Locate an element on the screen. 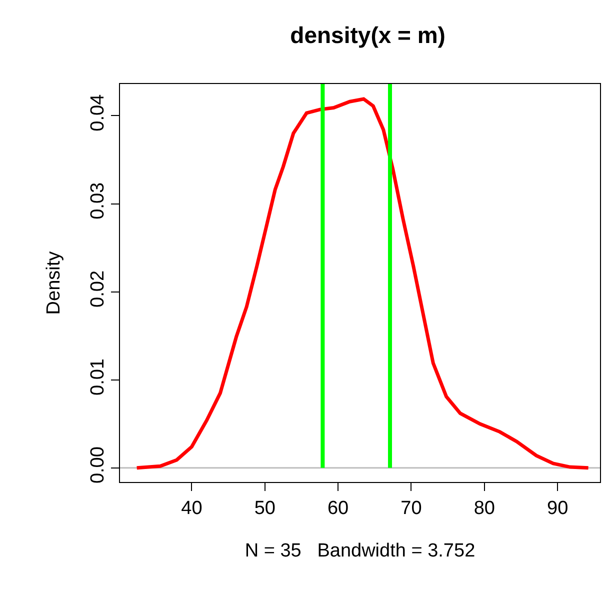  x-tick-label: 60 is located at coordinates (338, 508).